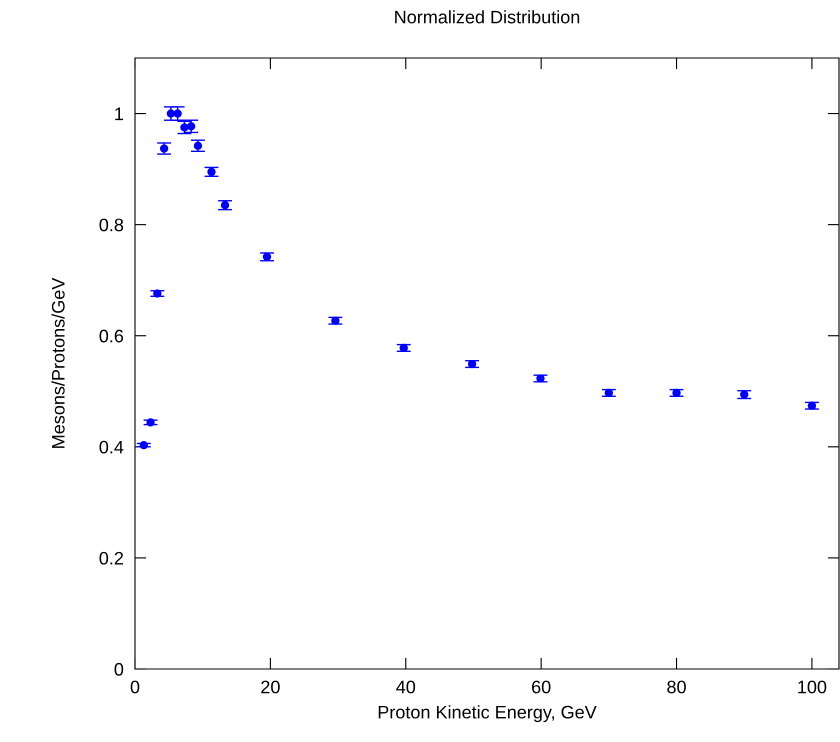 The height and width of the screenshot is (742, 840). I want to click on y-tick-label: 0.8, so click(111, 225).